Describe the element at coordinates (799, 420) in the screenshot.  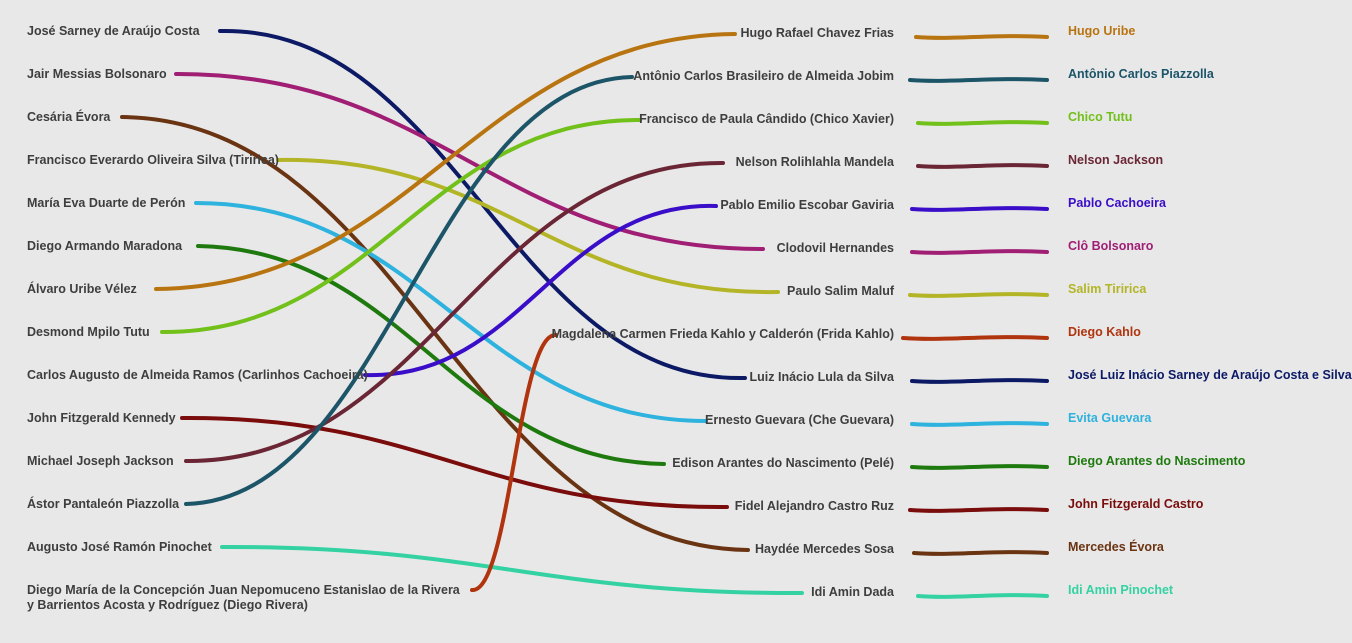
I see `right-name-9: Ernesto Guevara (Che Guevara)` at that location.